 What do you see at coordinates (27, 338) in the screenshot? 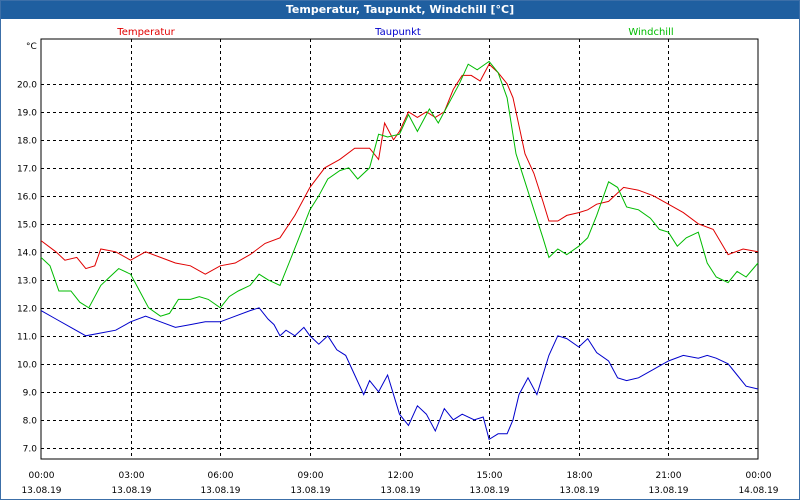
I see `y-tick-label: 11.0` at bounding box center [27, 338].